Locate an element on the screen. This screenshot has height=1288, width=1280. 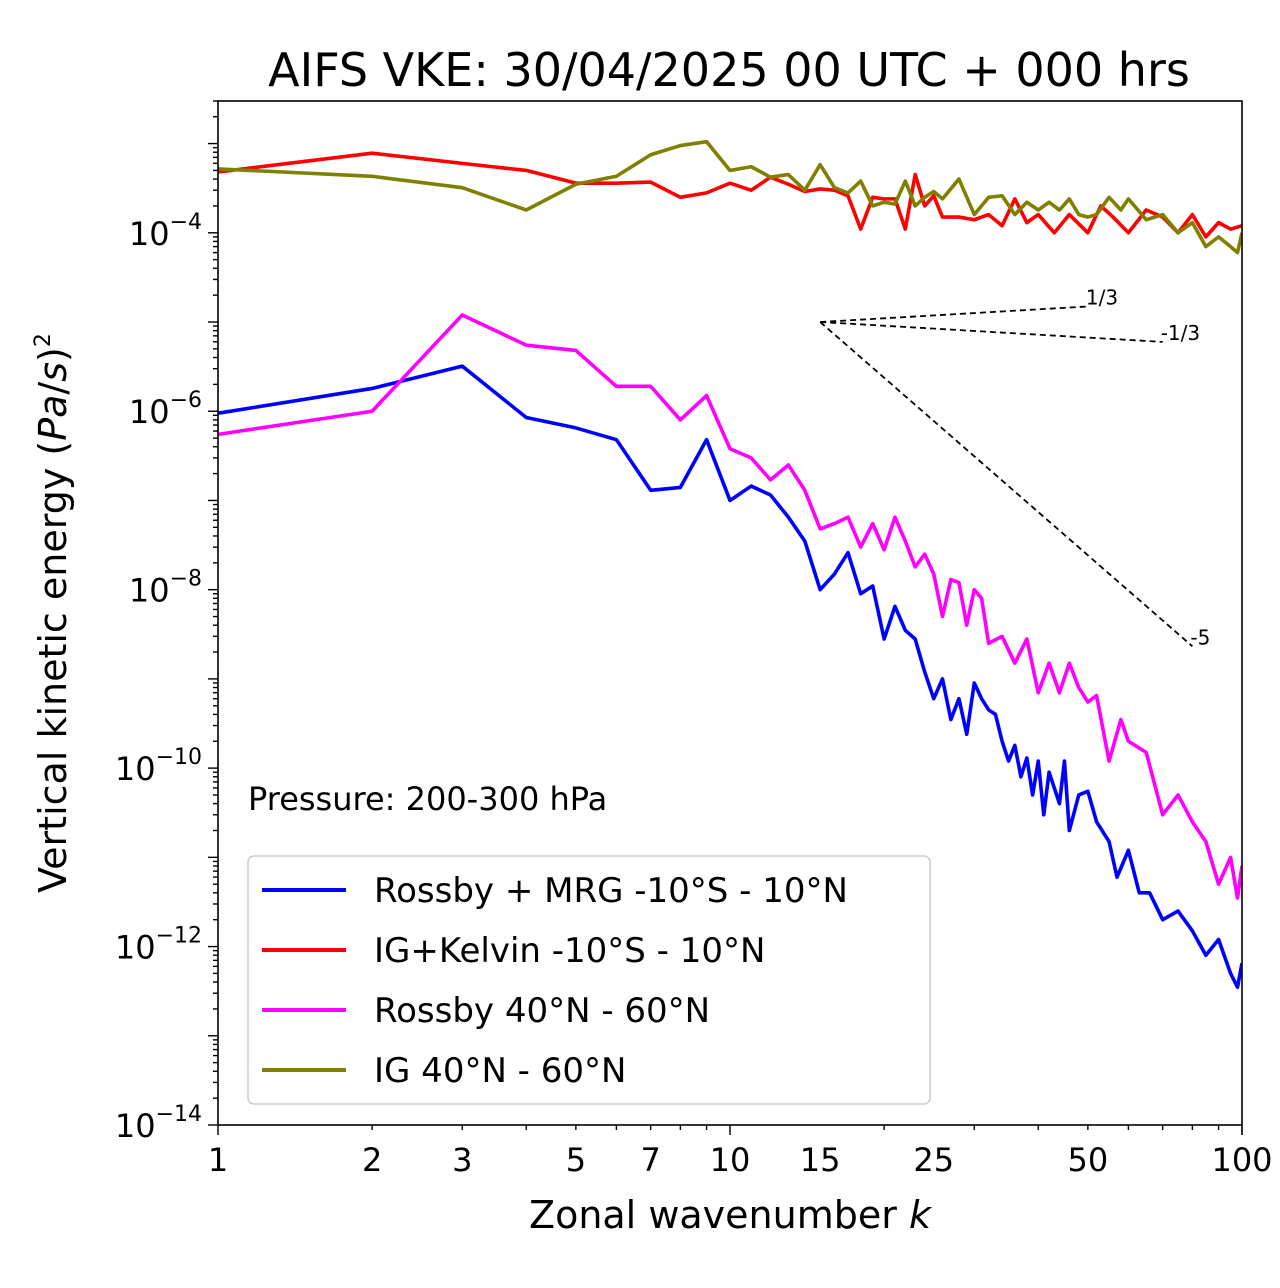
x-tick-label: 2 is located at coordinates (372, 1160).